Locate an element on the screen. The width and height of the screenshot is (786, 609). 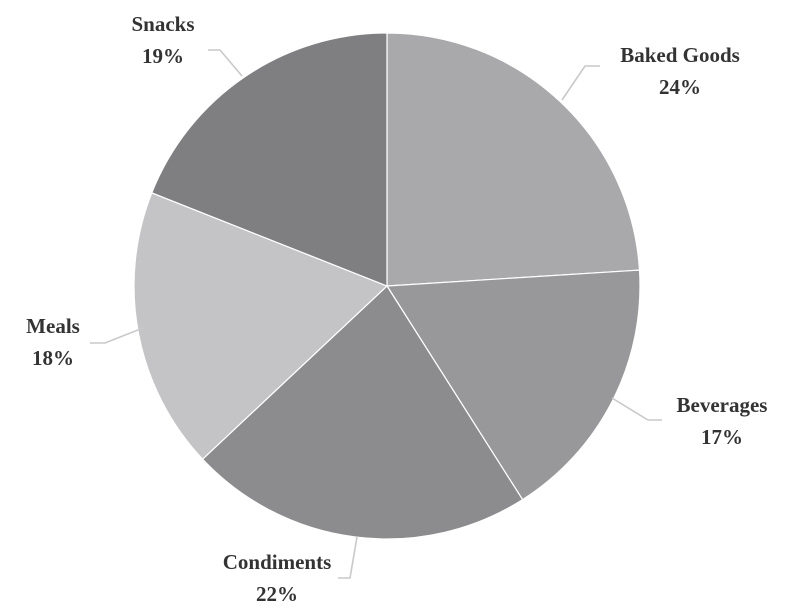
slice-value-label-beverages: 17% is located at coordinates (722, 437).